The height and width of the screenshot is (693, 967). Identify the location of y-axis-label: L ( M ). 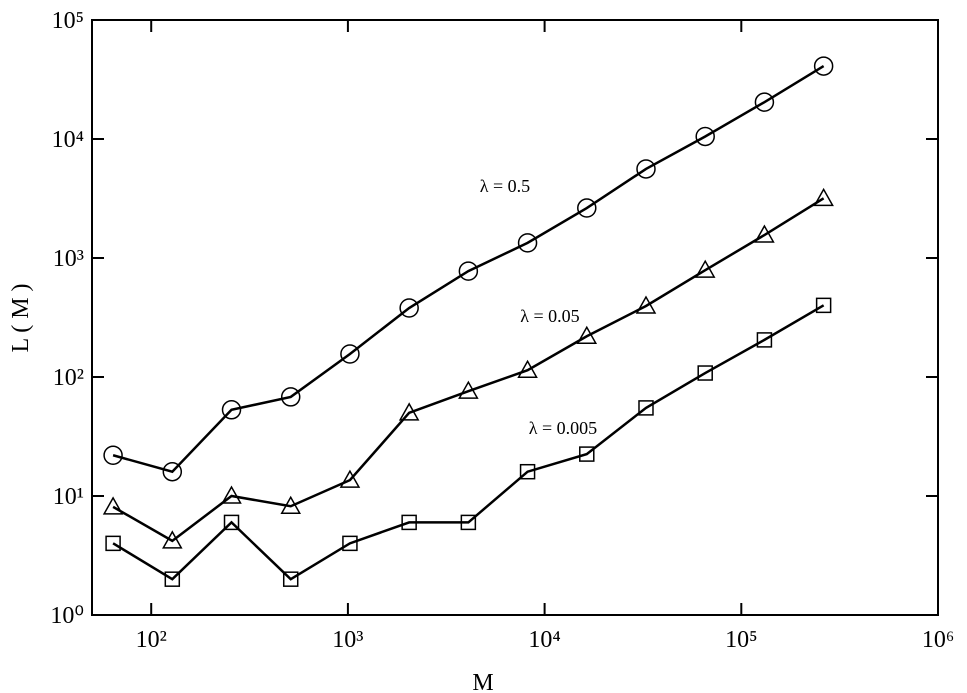
(21, 317).